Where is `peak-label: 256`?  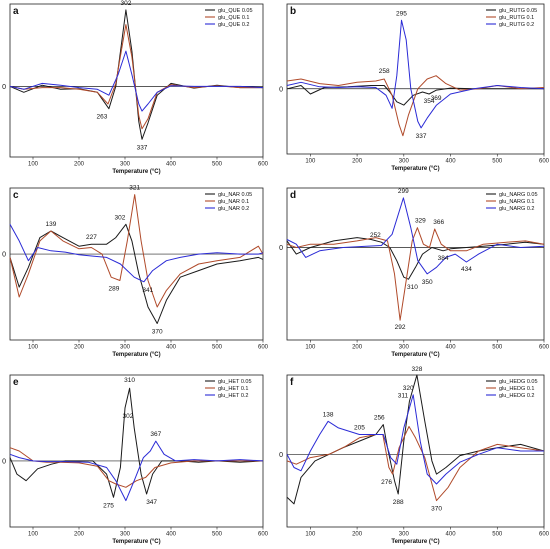
peak-label: 256 is located at coordinates (379, 418).